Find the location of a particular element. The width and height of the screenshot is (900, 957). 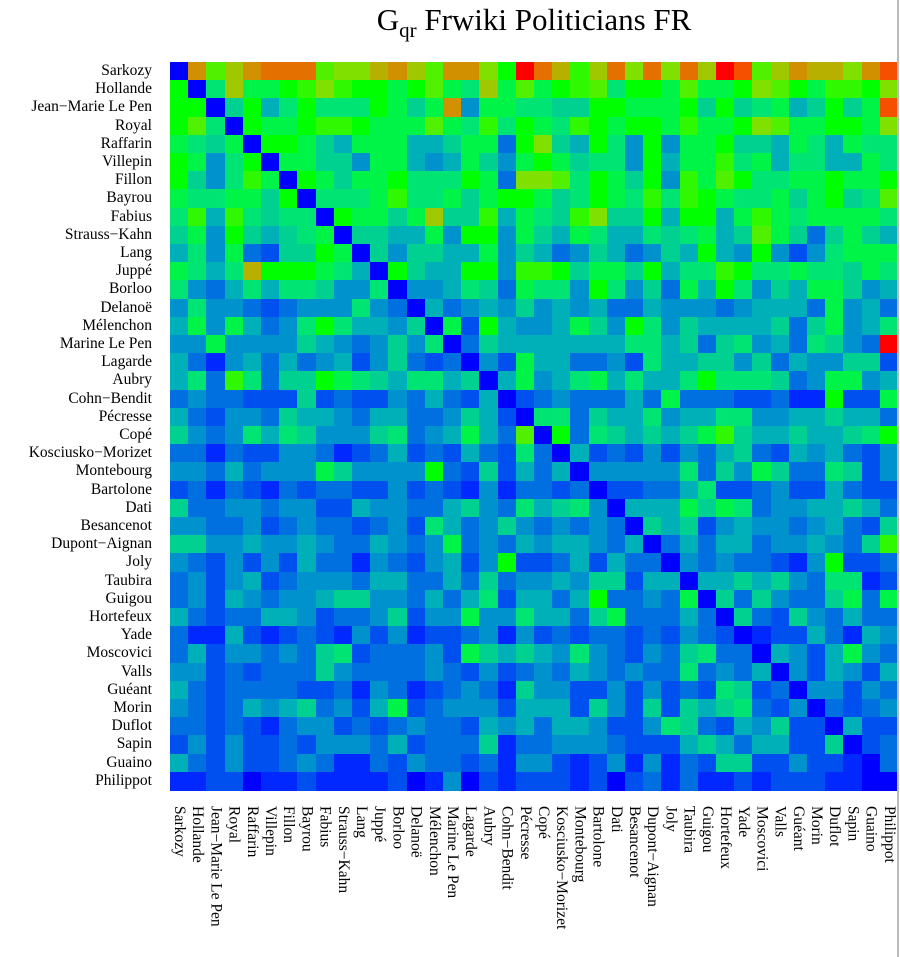

column-label: Villepin is located at coordinates (270, 831).